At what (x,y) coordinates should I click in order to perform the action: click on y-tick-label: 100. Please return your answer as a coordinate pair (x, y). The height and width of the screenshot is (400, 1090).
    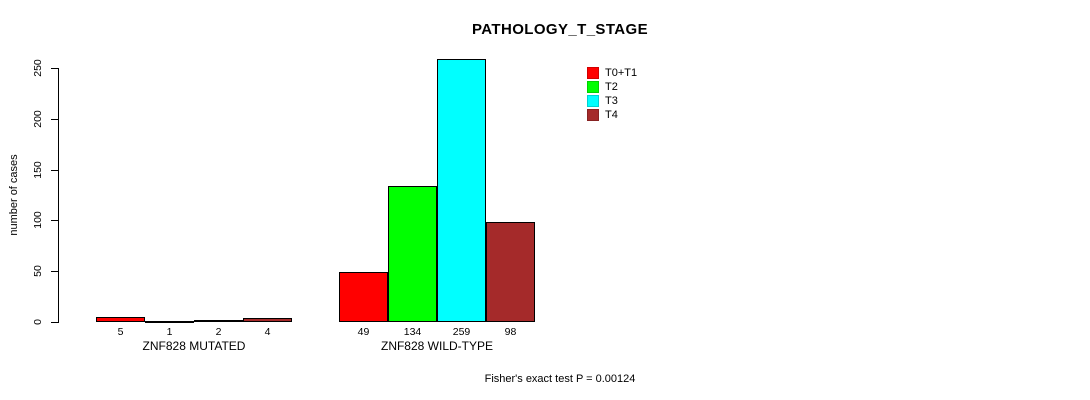
    Looking at the image, I should click on (38, 220).